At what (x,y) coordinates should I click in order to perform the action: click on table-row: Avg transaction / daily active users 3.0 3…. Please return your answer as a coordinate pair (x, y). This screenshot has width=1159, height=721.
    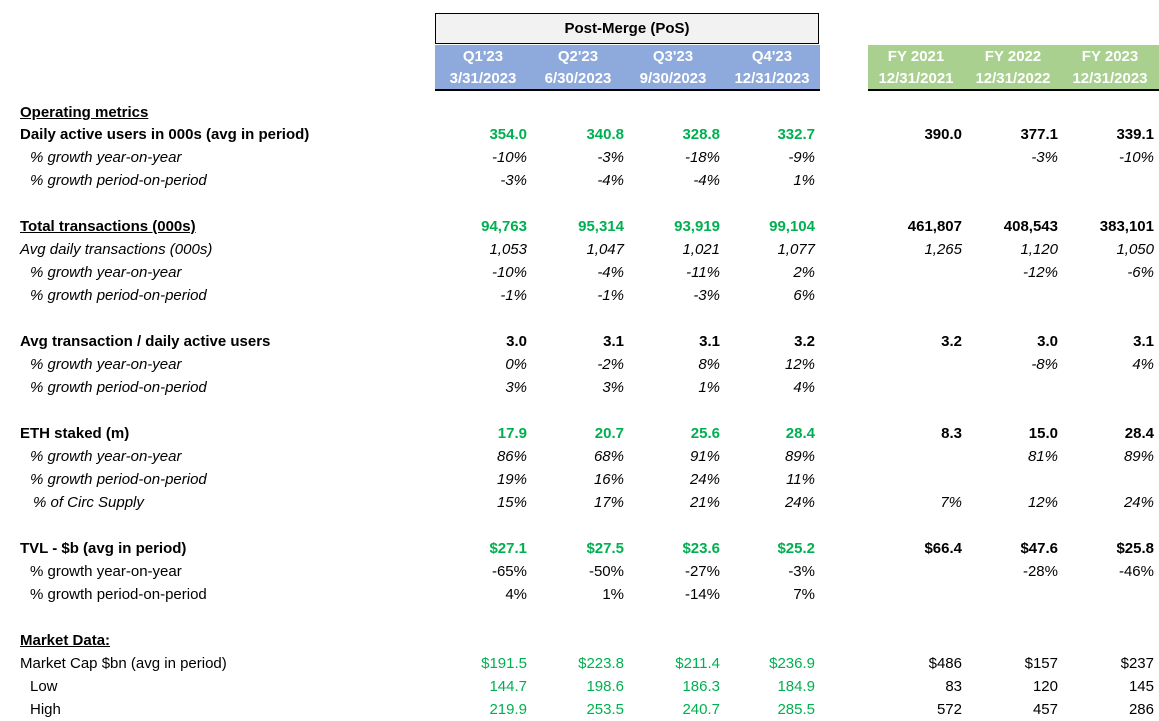
    Looking at the image, I should click on (579, 341).